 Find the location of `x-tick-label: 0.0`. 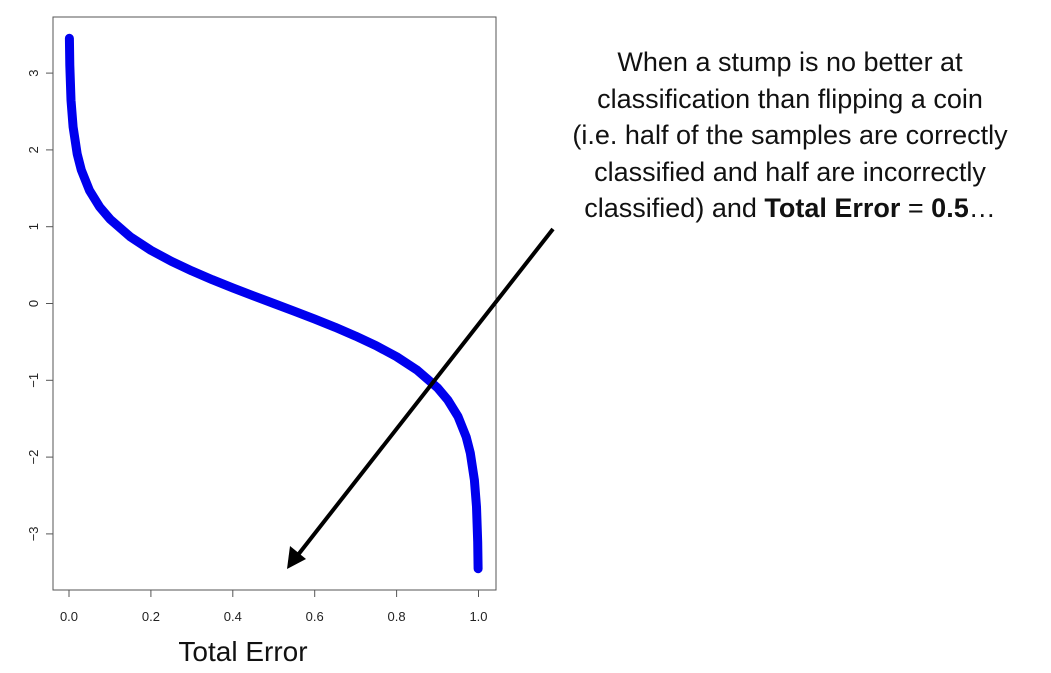

x-tick-label: 0.0 is located at coordinates (69, 616).